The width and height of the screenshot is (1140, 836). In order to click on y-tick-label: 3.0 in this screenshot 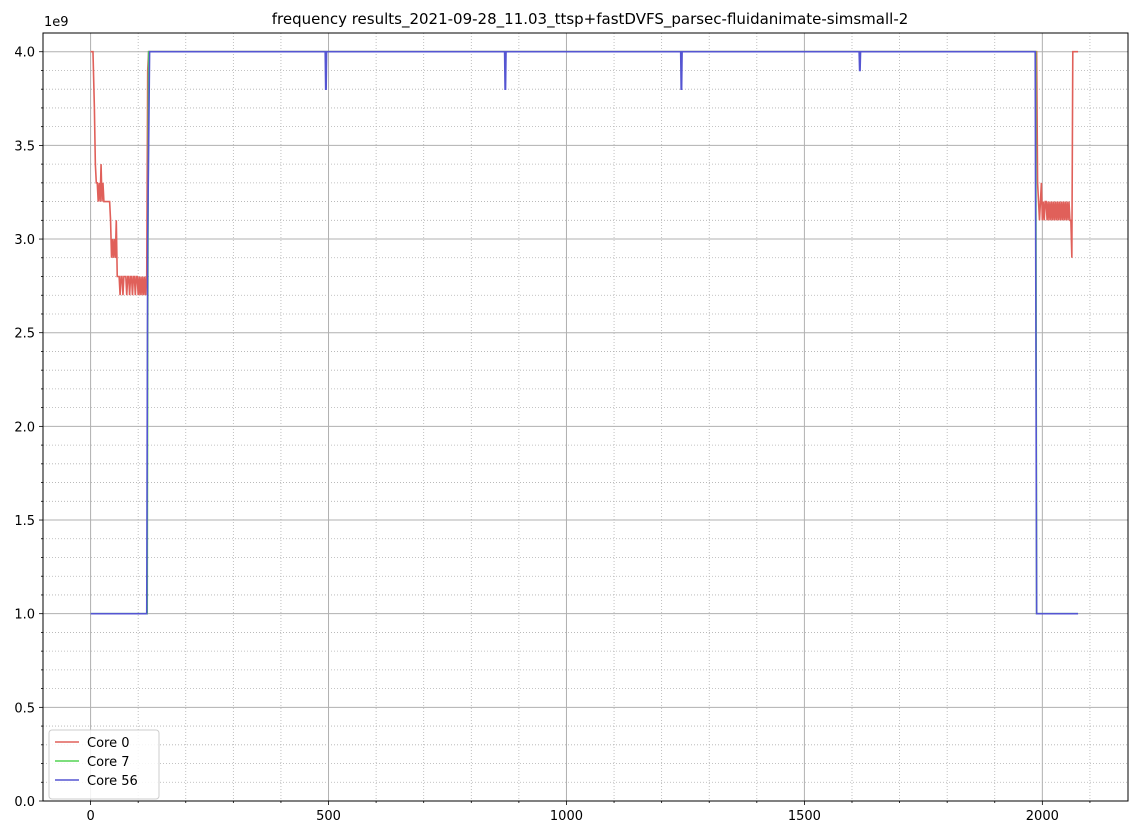, I will do `click(24, 240)`.